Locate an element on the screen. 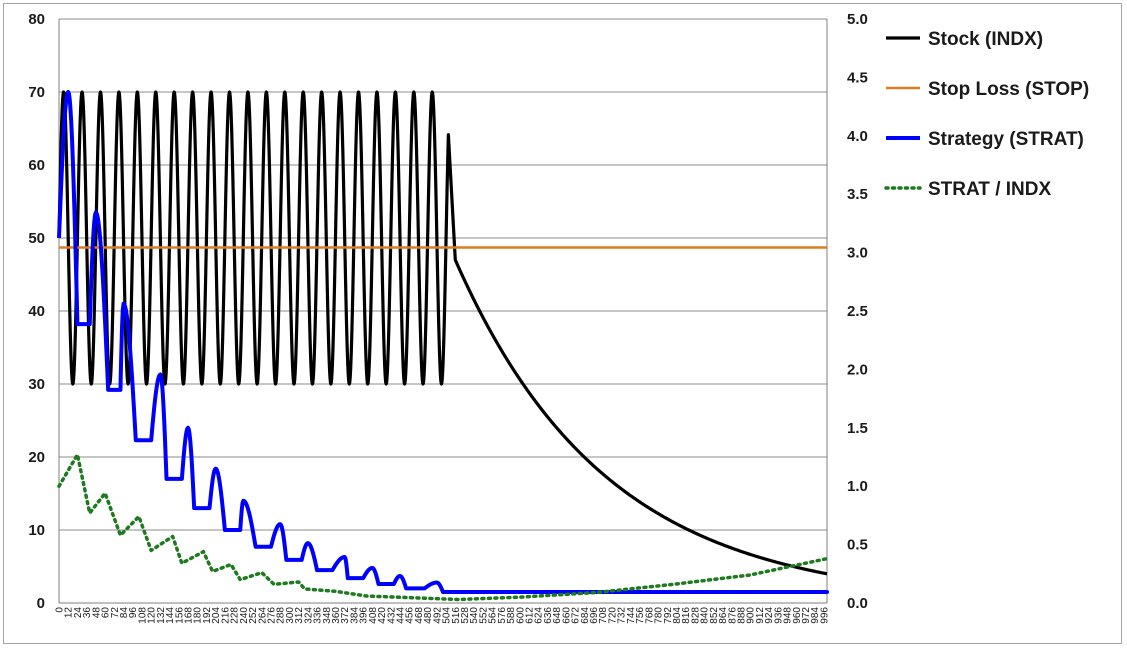  x-tick-label: 792 is located at coordinates (668, 615).